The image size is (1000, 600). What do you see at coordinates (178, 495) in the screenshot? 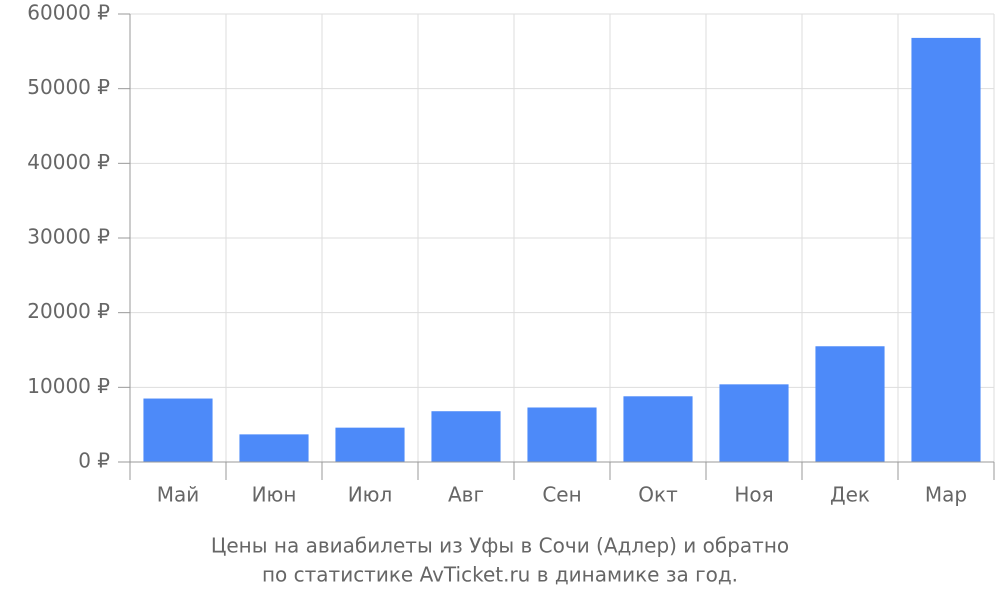
I see `x-tick-label: Май` at bounding box center [178, 495].